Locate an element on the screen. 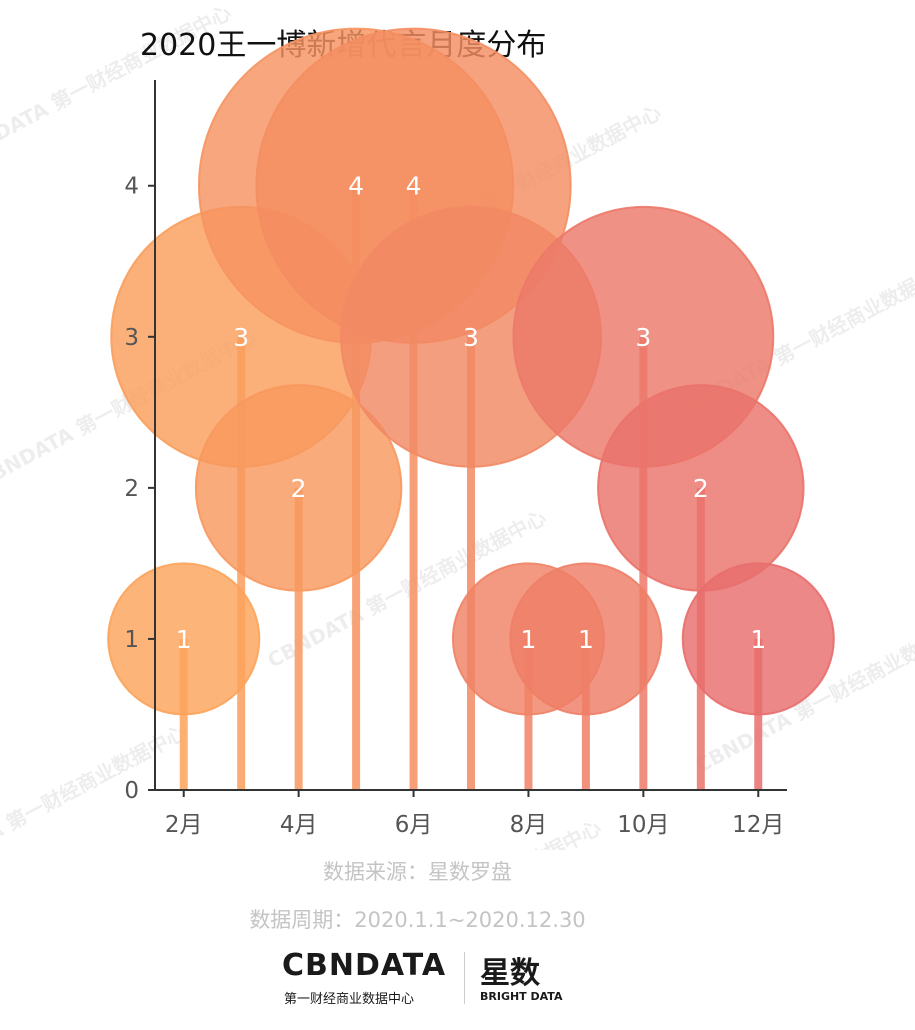 Image resolution: width=915 pixels, height=1030 pixels. cbndata-logo-subtitle: 第一财经商业数据中心 is located at coordinates (349, 999).